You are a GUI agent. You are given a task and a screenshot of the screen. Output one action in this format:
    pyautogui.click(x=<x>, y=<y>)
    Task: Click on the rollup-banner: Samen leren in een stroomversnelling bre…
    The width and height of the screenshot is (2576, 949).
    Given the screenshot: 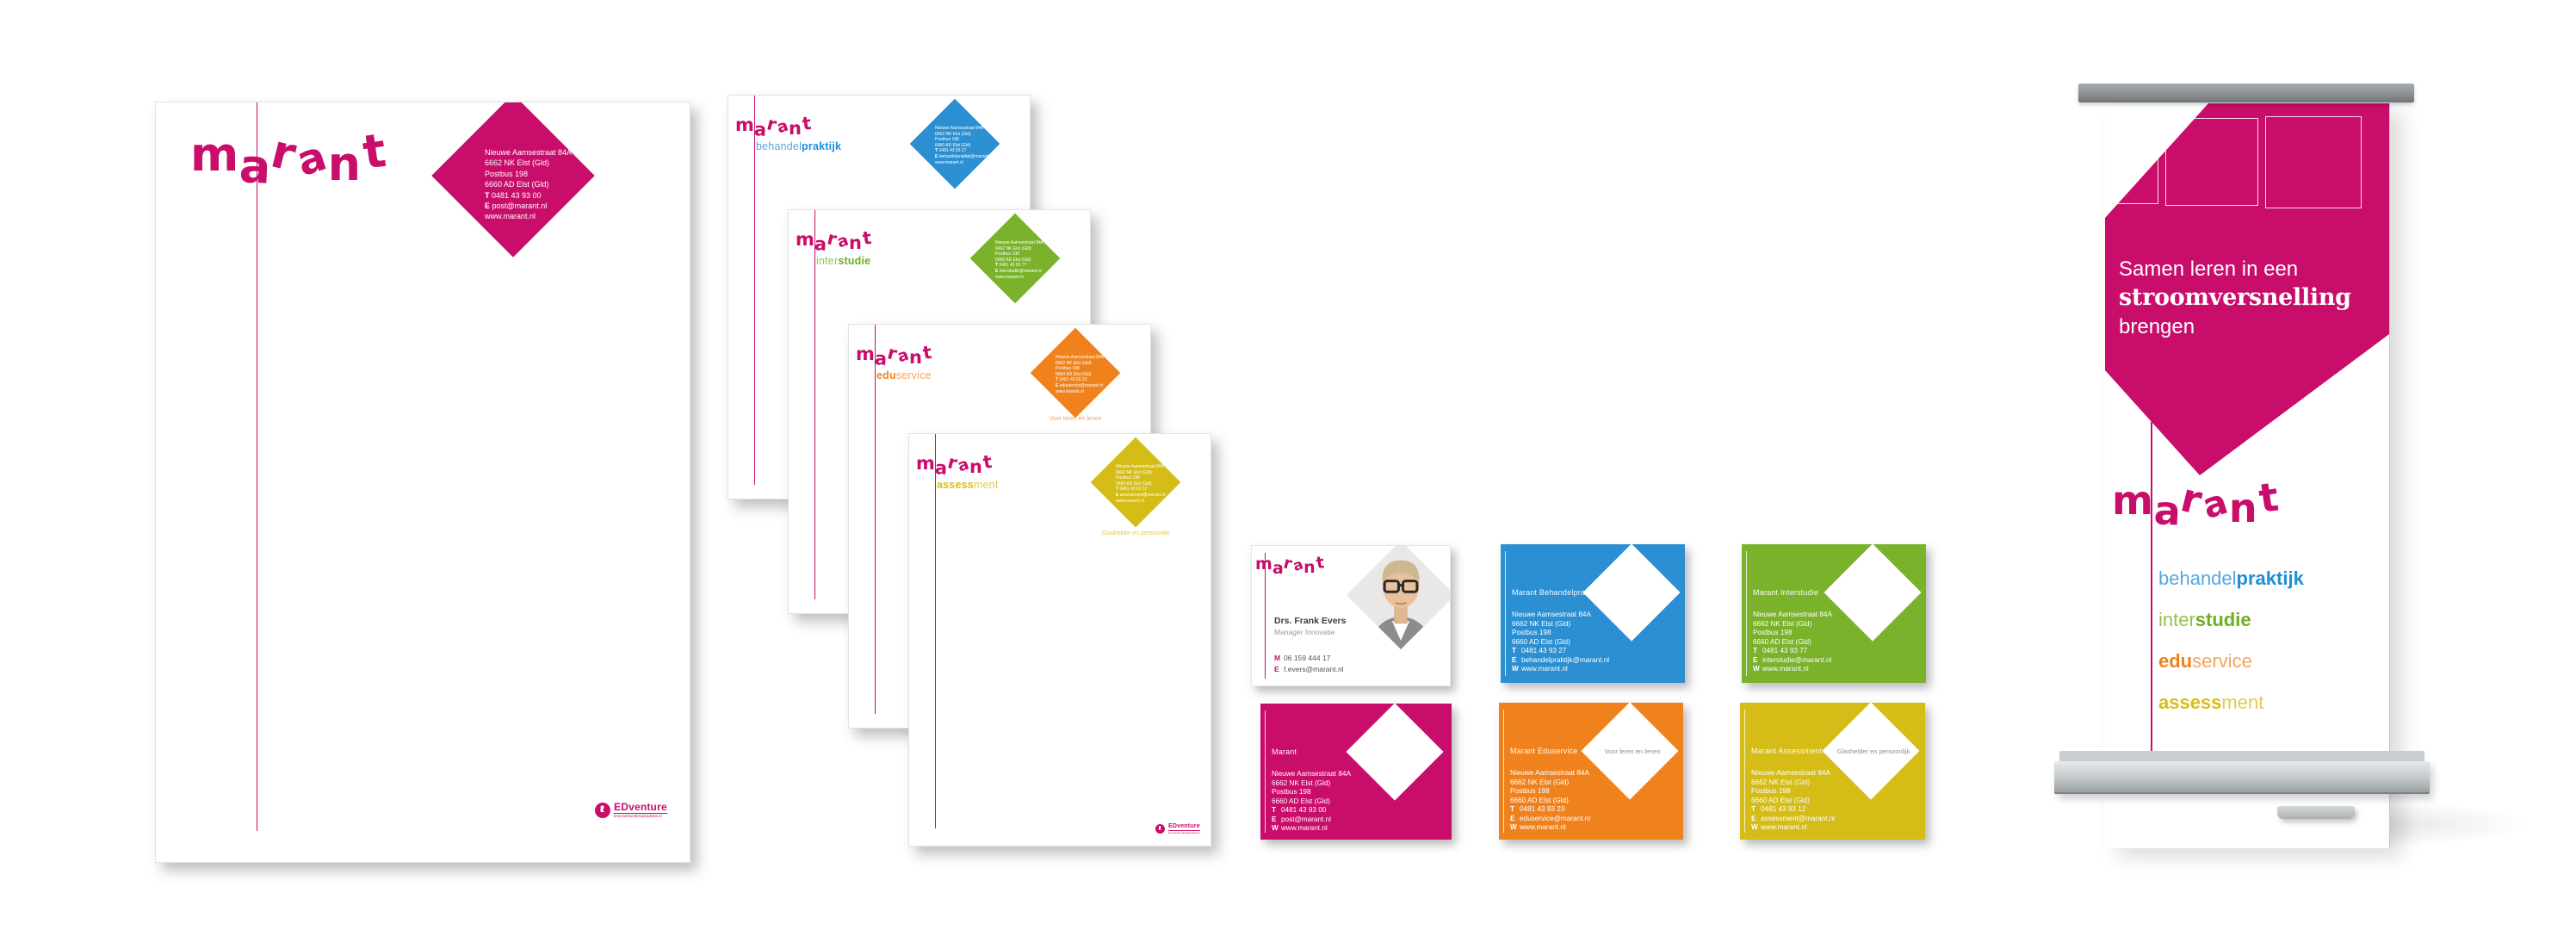 What is the action you would take?
    pyautogui.click(x=2248, y=476)
    